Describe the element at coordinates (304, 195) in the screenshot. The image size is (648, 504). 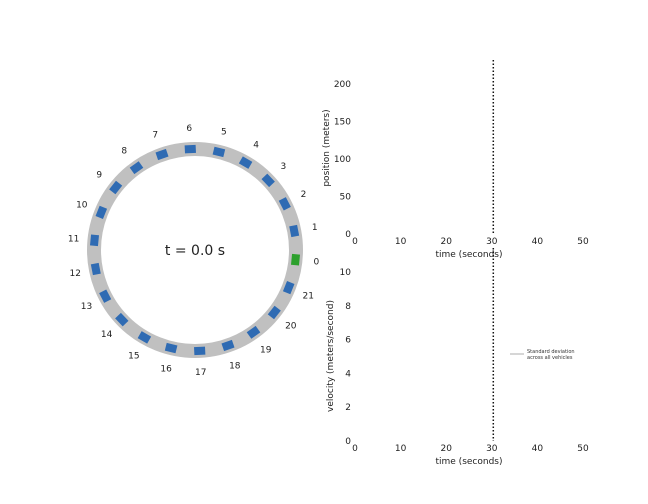
I see `vehicle-label-2: 2` at that location.